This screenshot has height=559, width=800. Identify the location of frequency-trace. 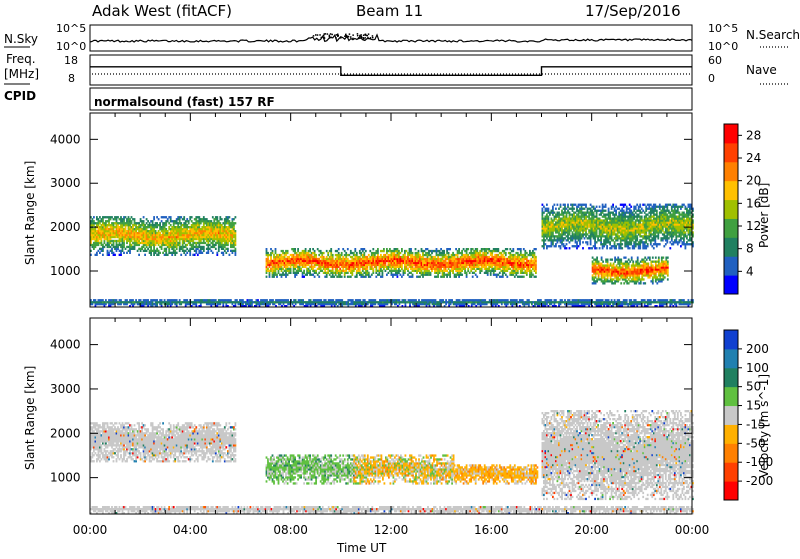
(391, 71).